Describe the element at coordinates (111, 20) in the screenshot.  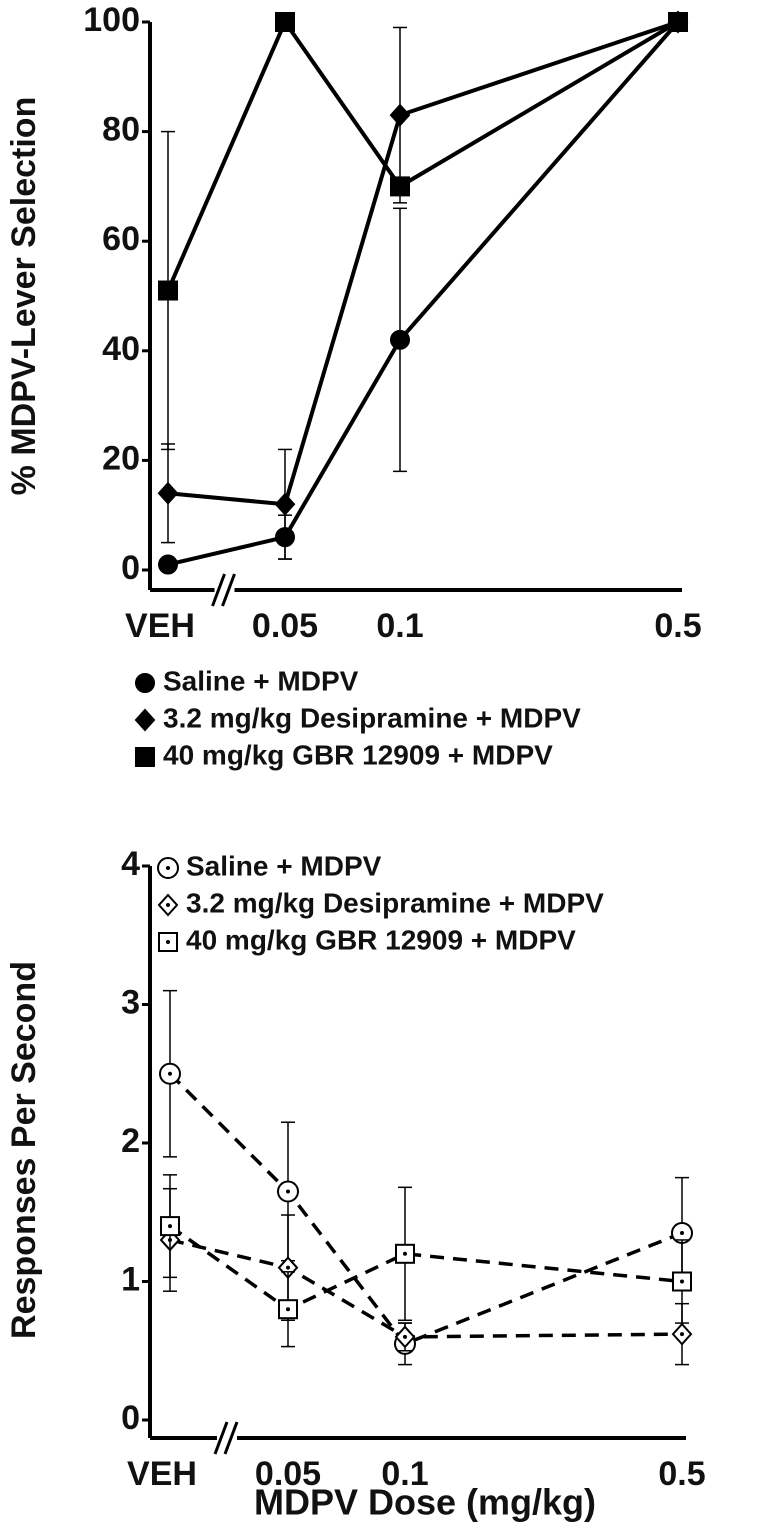
I see `y-tick-label: 100` at that location.